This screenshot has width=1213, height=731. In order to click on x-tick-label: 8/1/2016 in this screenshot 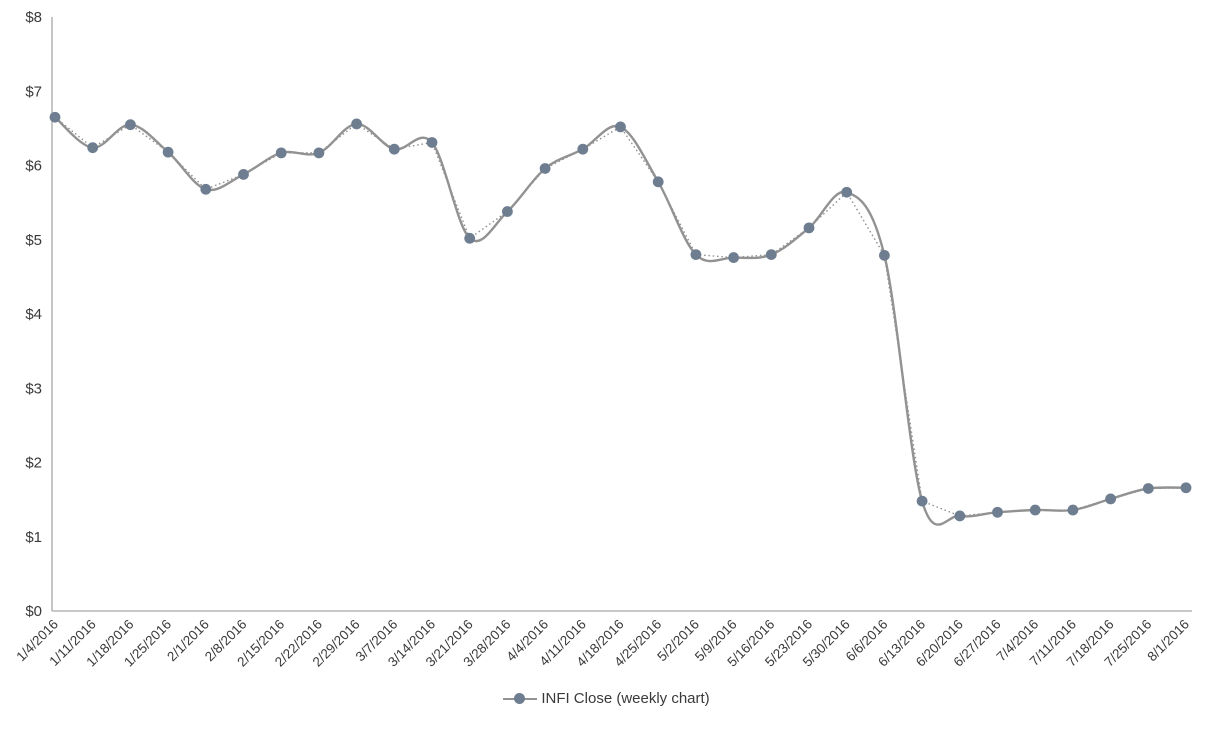, I will do `click(1168, 641)`.